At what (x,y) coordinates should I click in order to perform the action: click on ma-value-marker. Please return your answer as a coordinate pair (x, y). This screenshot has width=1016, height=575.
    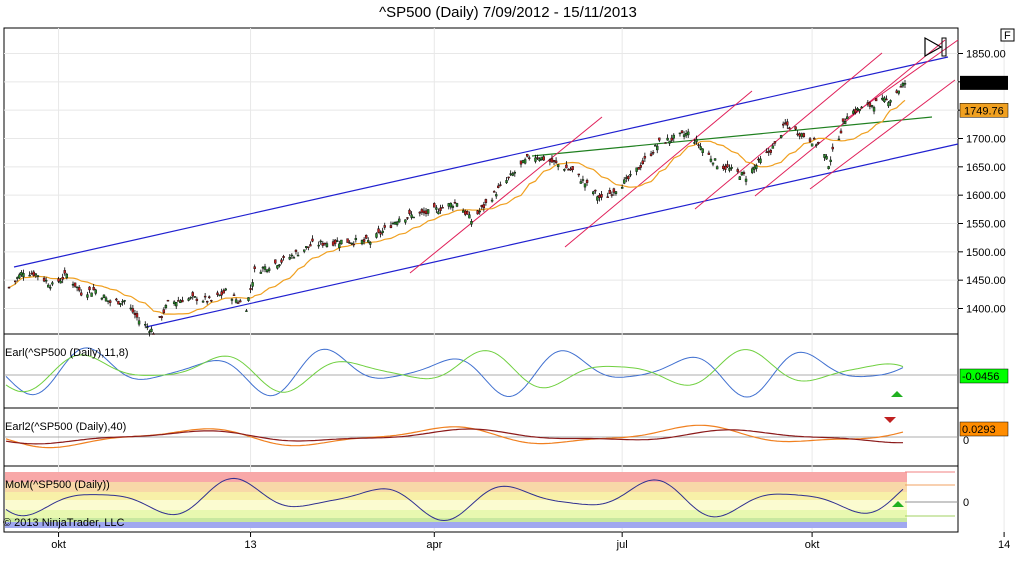
    Looking at the image, I should click on (984, 110).